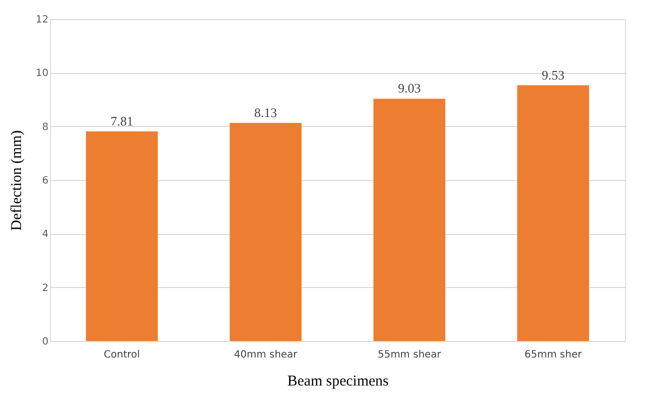 Image resolution: width=648 pixels, height=405 pixels. What do you see at coordinates (266, 355) in the screenshot?
I see `x-tick-label: 40mm shear` at bounding box center [266, 355].